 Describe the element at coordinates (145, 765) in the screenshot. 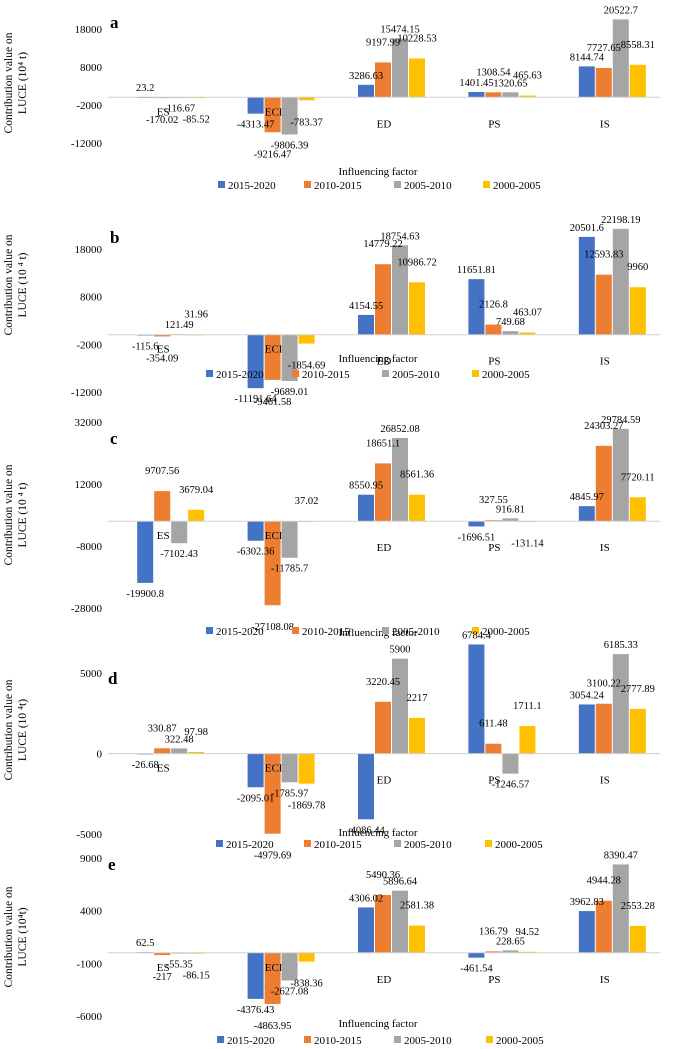

I see `data-label: -26.68` at that location.